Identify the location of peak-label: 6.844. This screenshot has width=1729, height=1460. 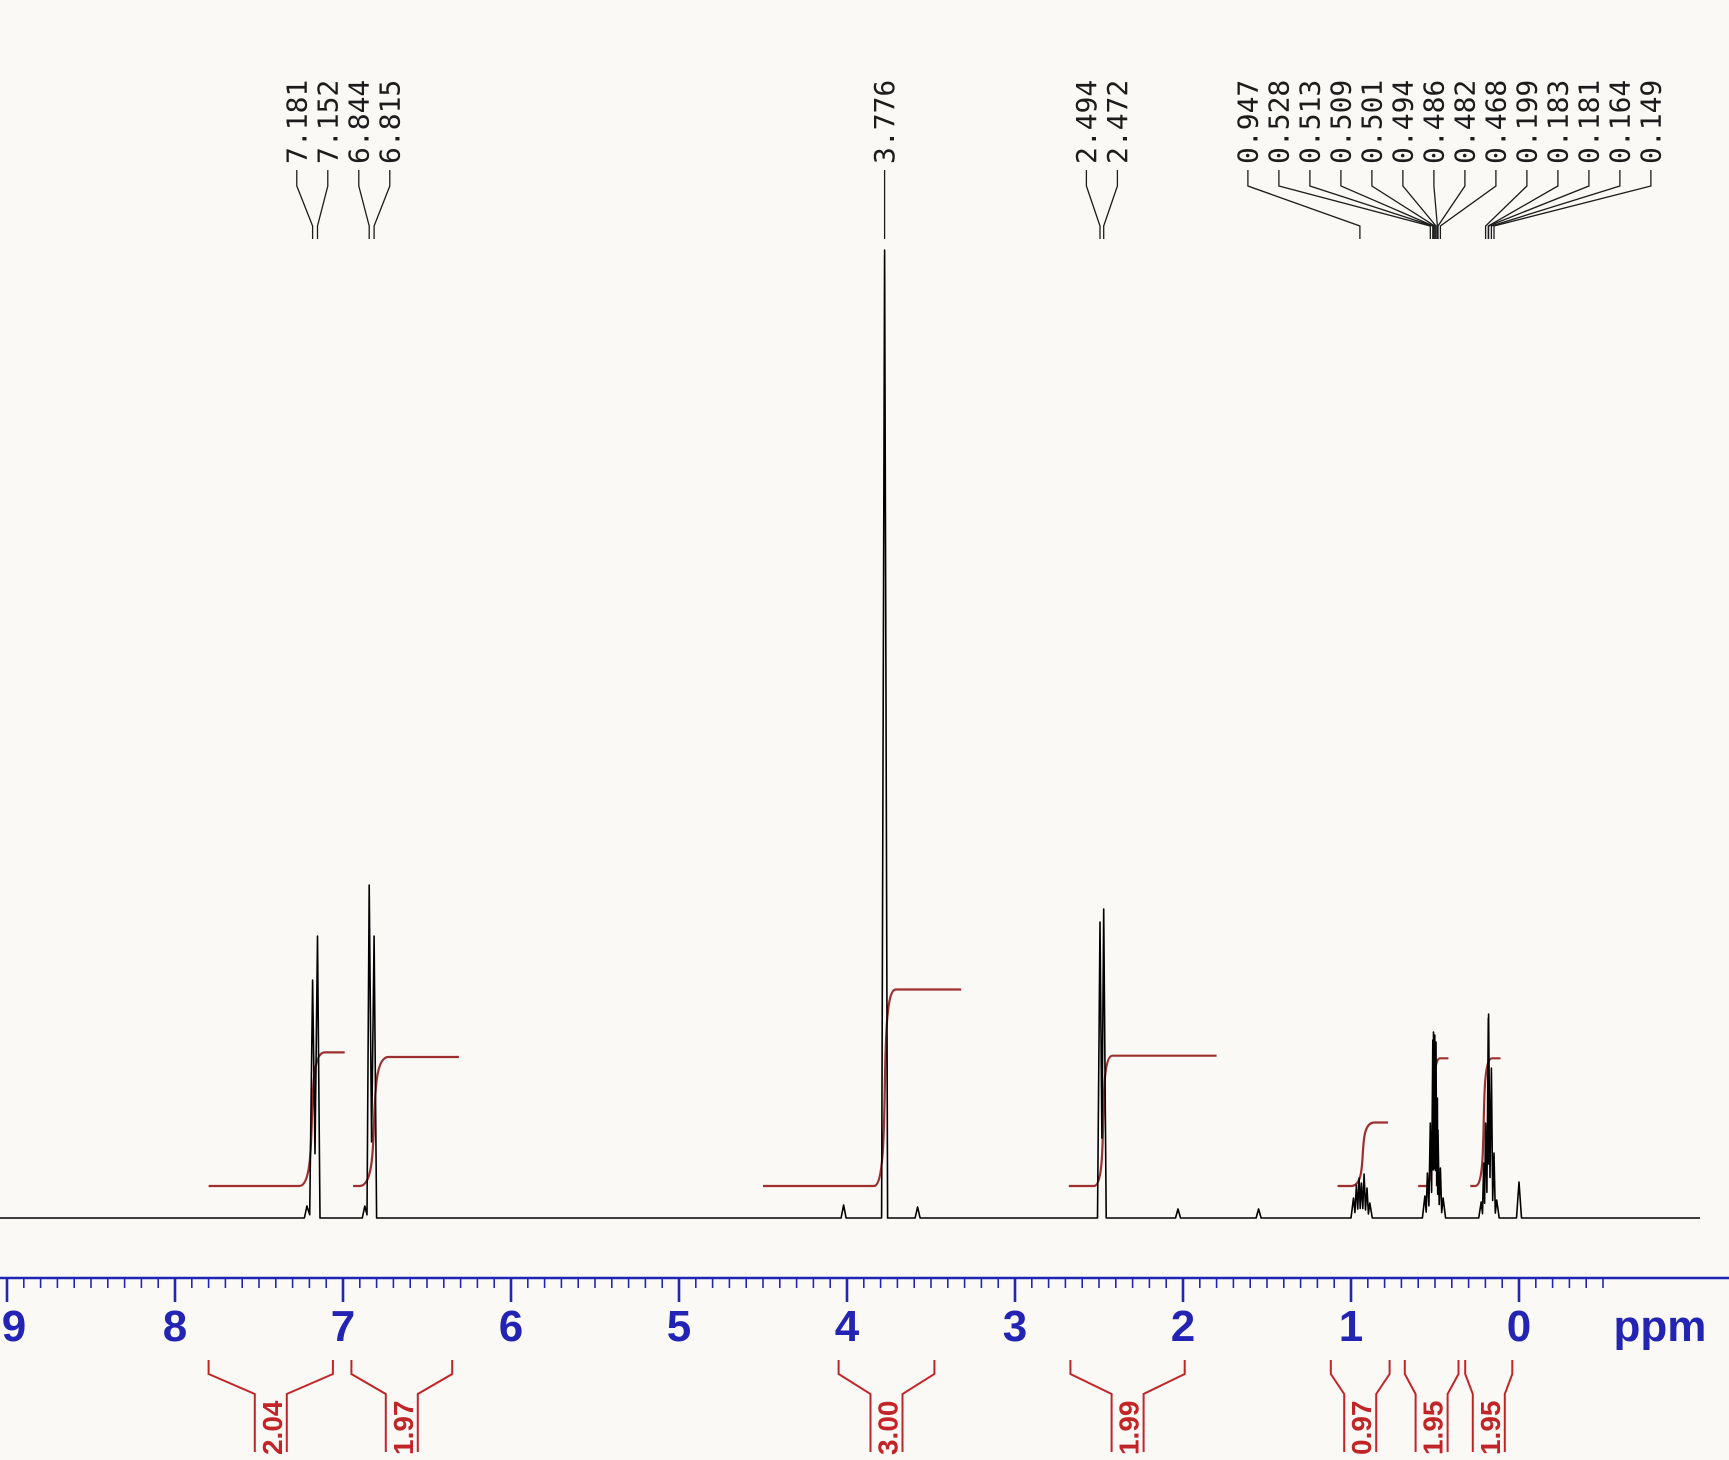
(358, 122).